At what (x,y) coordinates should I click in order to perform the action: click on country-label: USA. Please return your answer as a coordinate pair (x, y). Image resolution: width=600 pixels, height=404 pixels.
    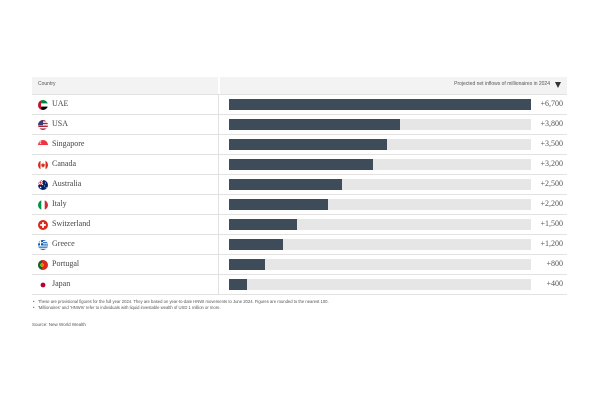
    Looking at the image, I should click on (60, 123).